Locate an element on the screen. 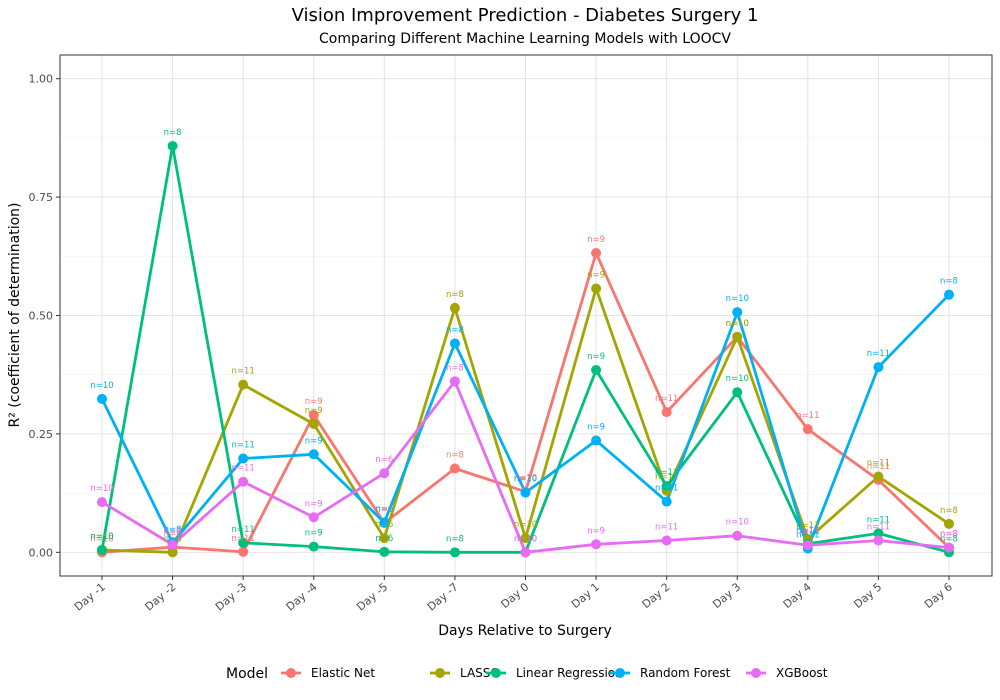 The image size is (1000, 700). legend-label: XGBoost is located at coordinates (802, 673).